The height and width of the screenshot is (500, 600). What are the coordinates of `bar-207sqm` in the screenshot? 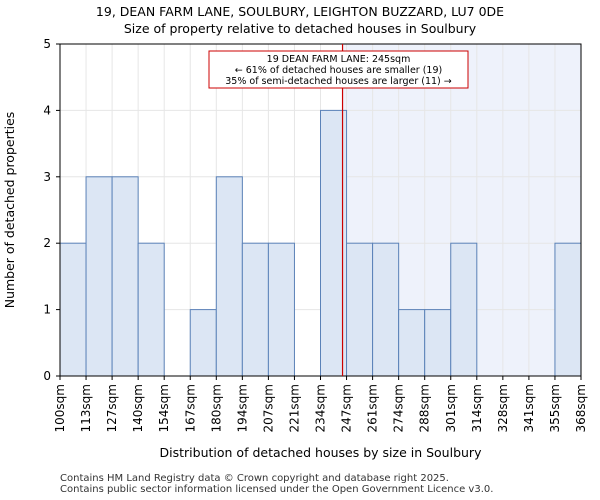 It's located at (281, 309).